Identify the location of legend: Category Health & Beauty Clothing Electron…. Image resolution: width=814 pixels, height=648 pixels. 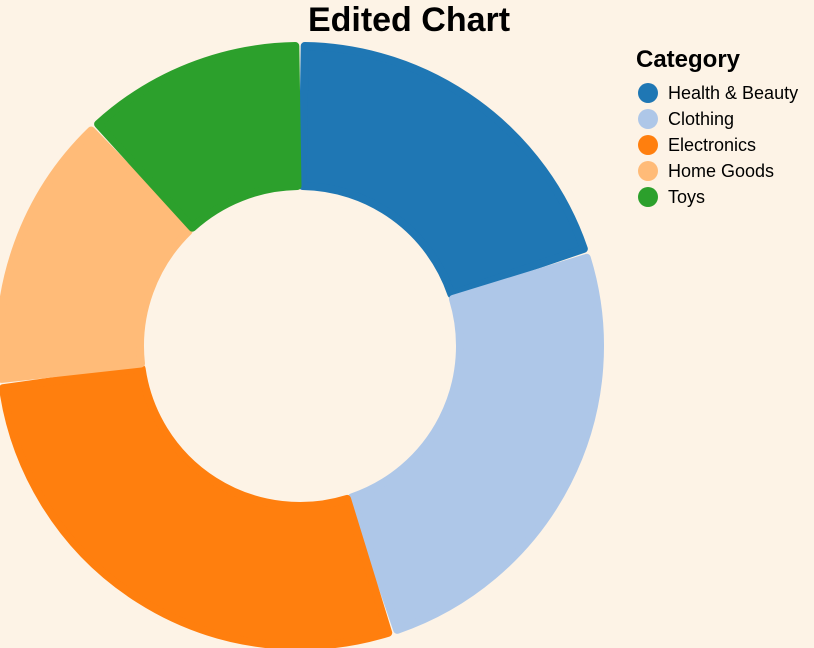
(717, 128).